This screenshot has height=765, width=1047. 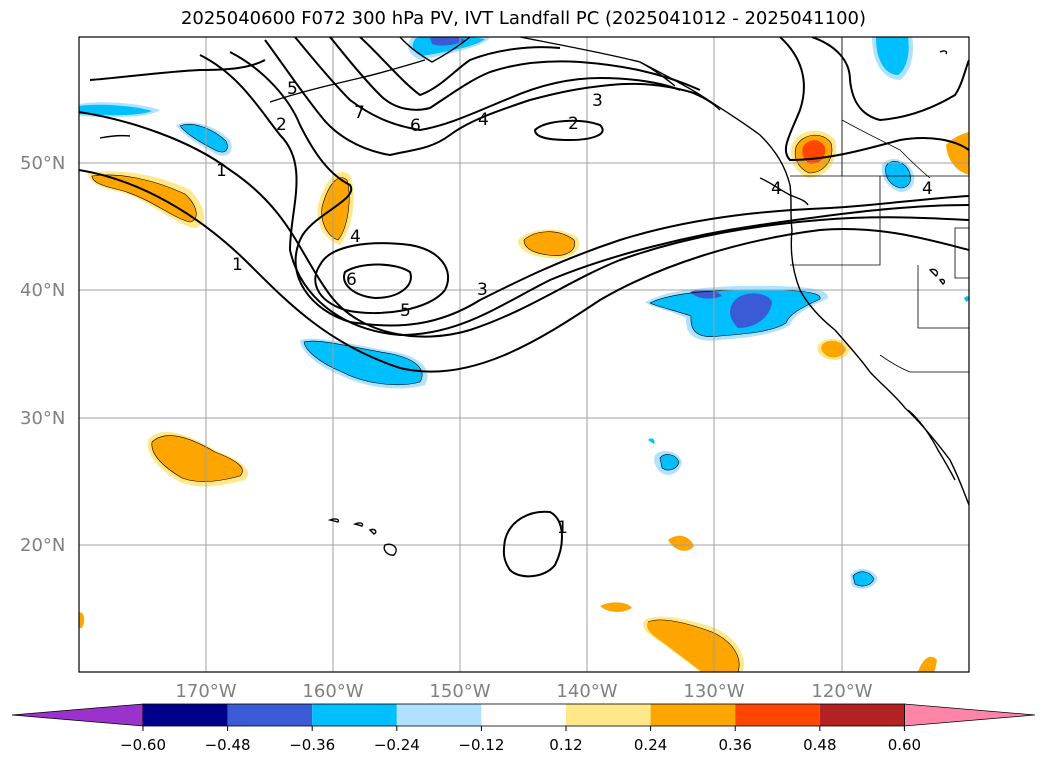 I want to click on colorbar-tick-label: −0.12, so click(x=481, y=745).